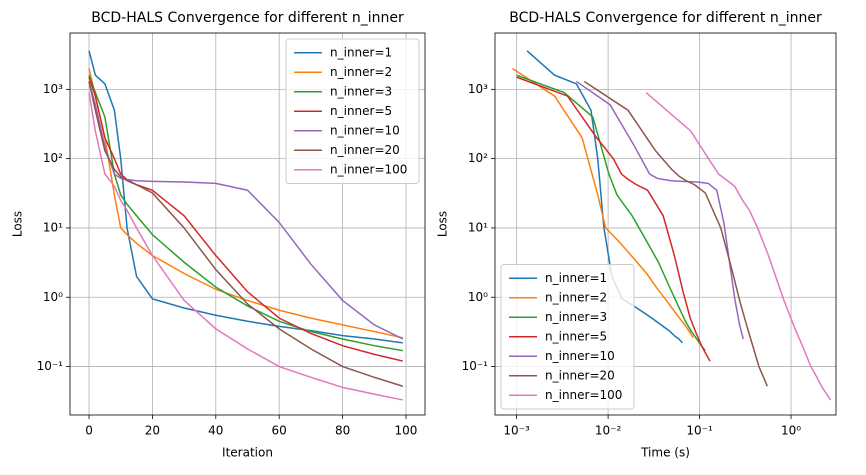 This screenshot has width=866, height=475. Describe the element at coordinates (152, 431) in the screenshot. I see `x-tick-label: 20` at that location.